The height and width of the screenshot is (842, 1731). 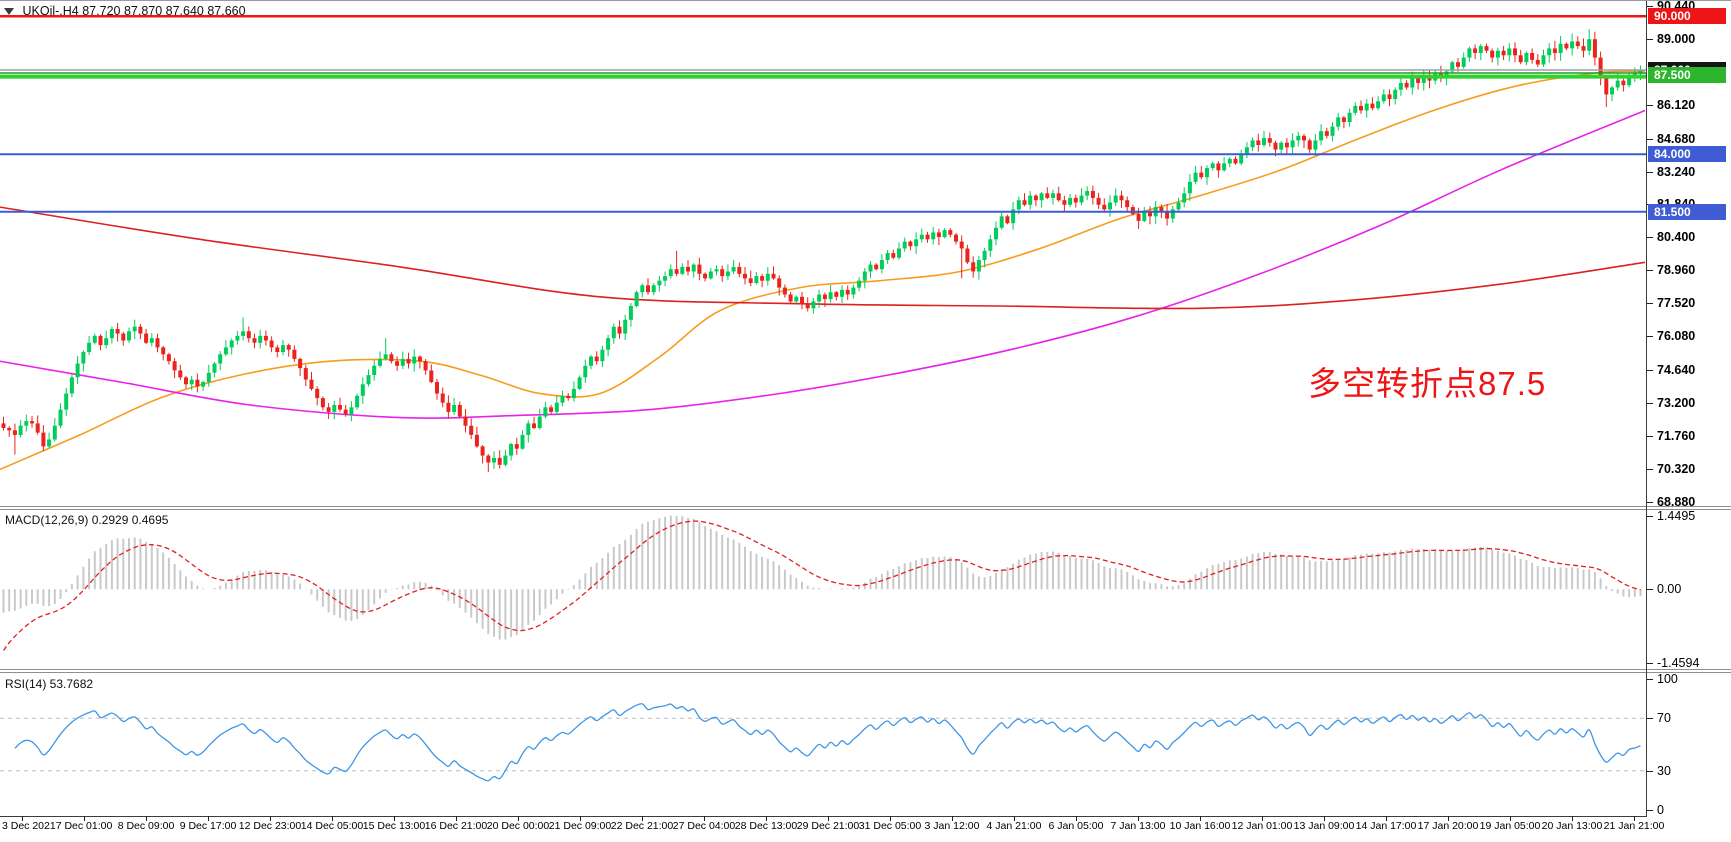 I want to click on time-tick-label: 20 Jan 13:00, so click(x=1572, y=826).